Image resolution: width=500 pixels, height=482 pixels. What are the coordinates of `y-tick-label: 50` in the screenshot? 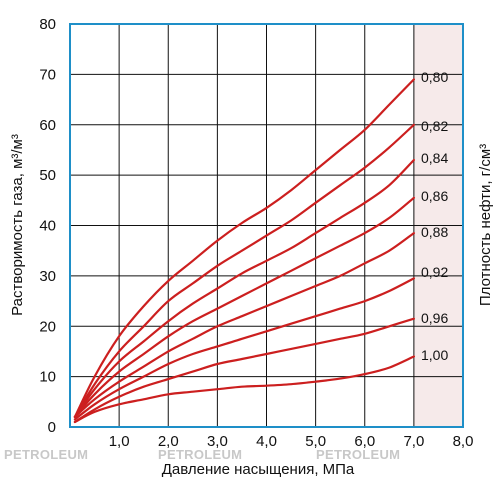 It's located at (47, 175).